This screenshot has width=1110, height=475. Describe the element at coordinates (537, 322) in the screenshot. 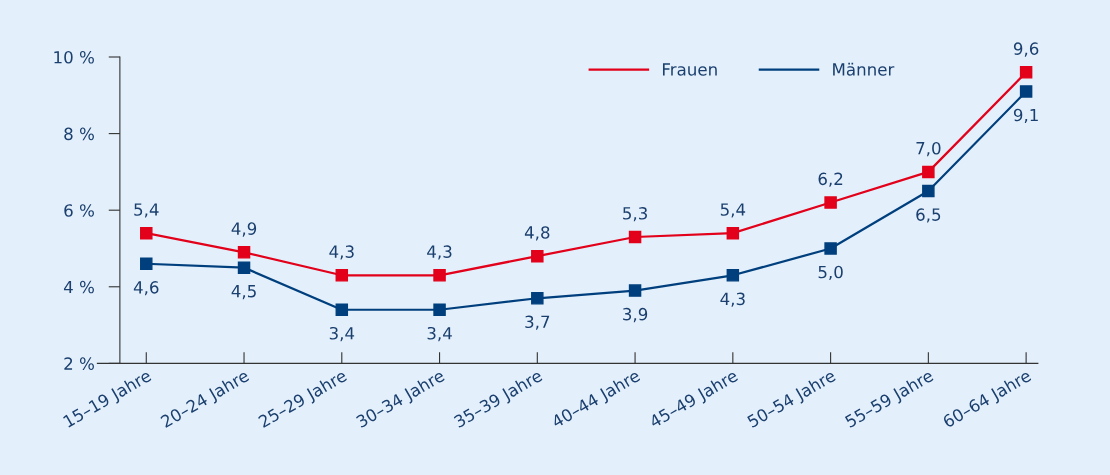

I see `data-label: 3,7` at that location.